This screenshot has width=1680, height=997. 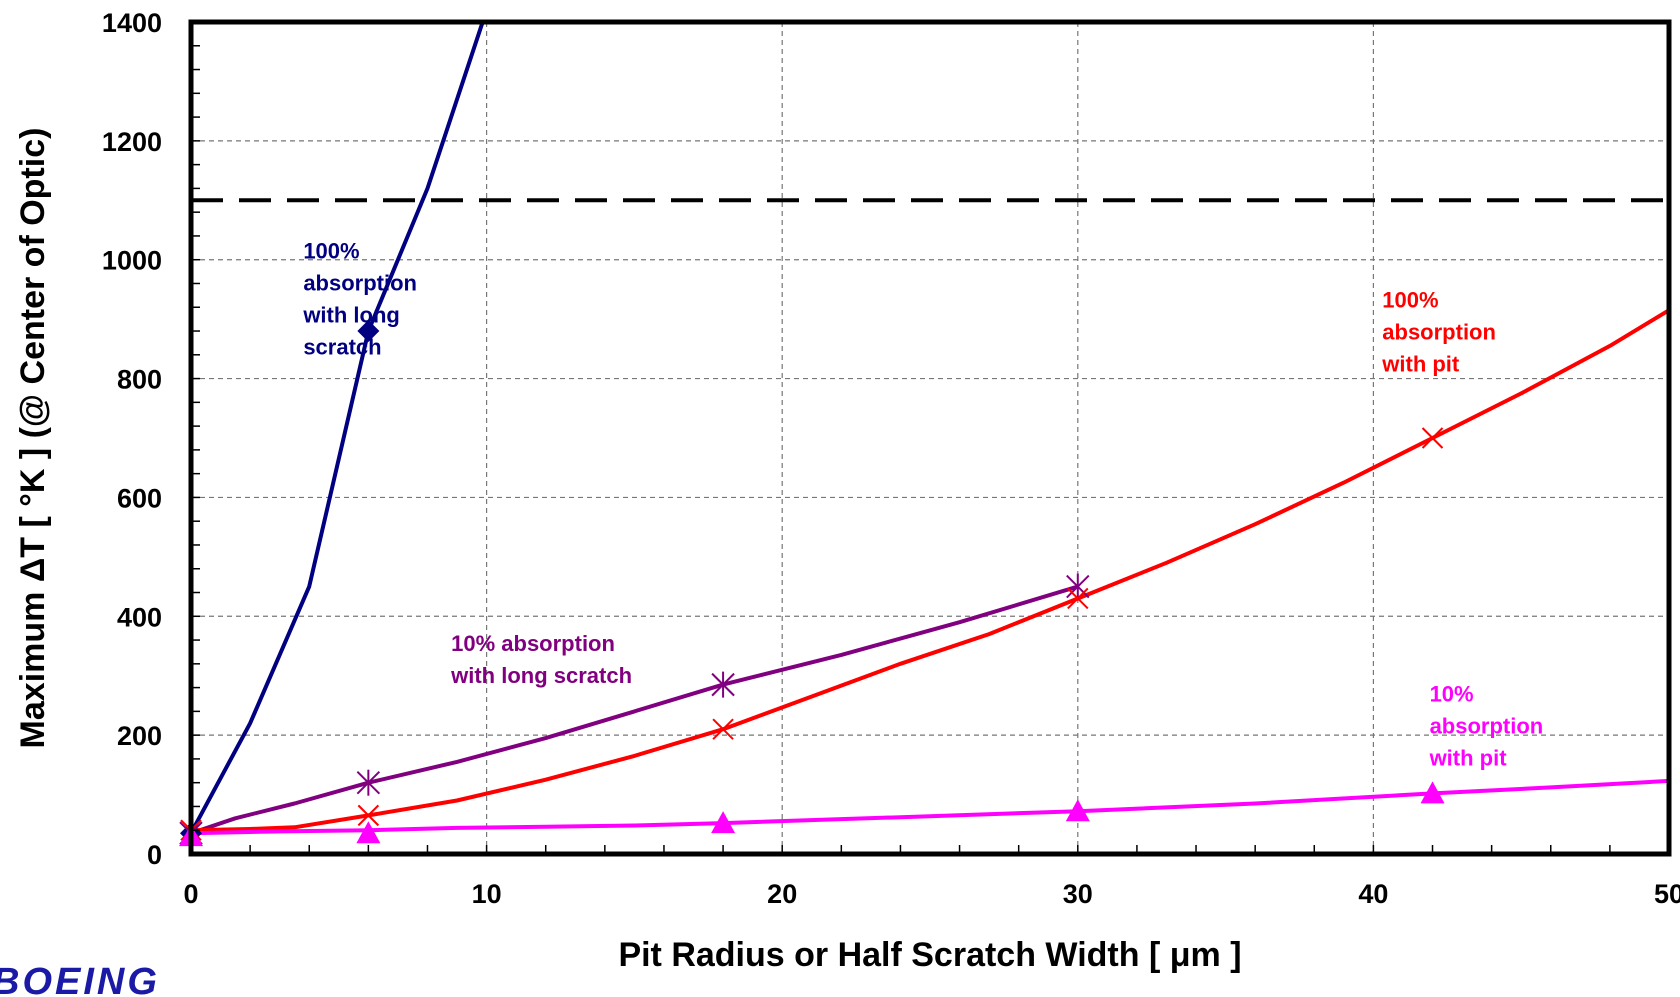 What do you see at coordinates (132, 142) in the screenshot?
I see `y-tick-label: 1200` at bounding box center [132, 142].